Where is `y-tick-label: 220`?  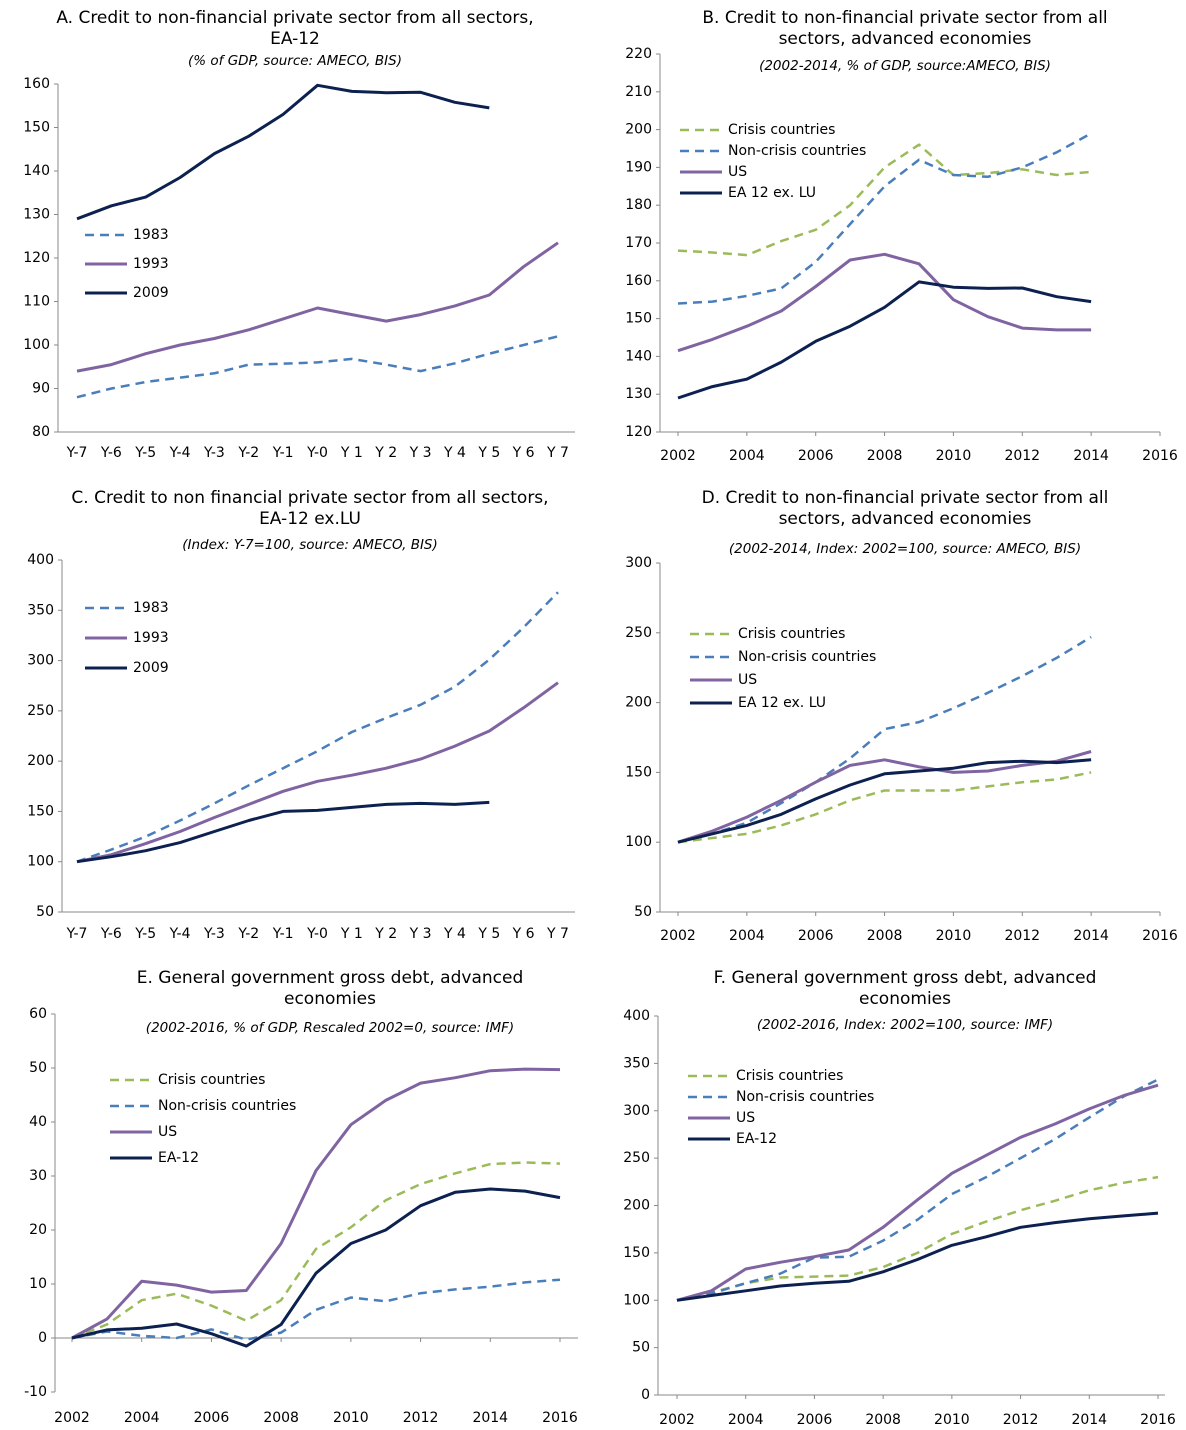 y-tick-label: 220 is located at coordinates (638, 54).